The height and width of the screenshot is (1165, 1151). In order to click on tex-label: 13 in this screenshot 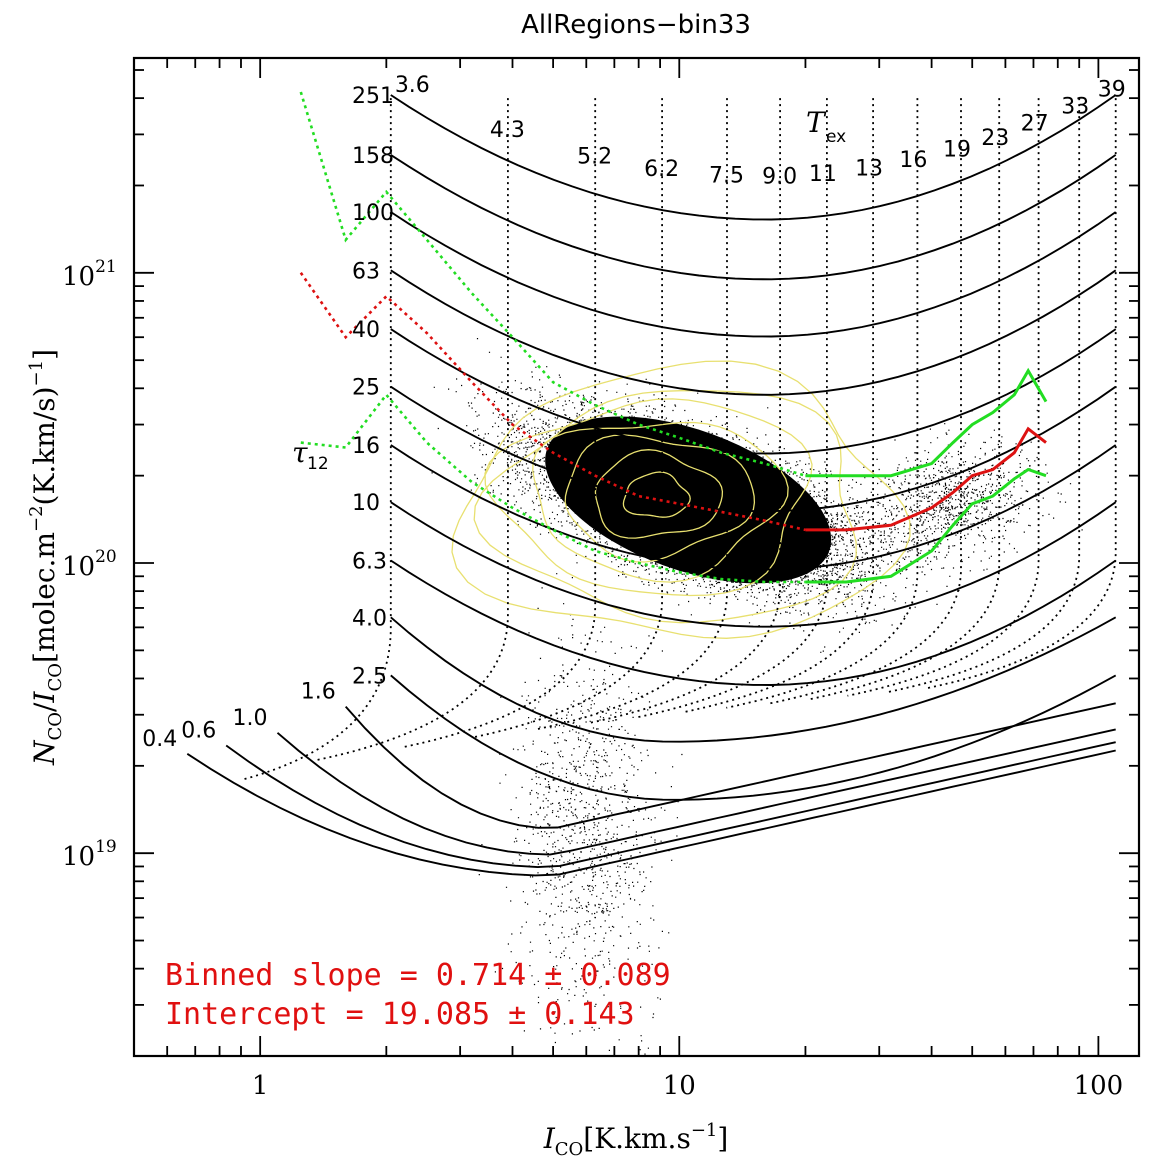, I will do `click(869, 168)`.